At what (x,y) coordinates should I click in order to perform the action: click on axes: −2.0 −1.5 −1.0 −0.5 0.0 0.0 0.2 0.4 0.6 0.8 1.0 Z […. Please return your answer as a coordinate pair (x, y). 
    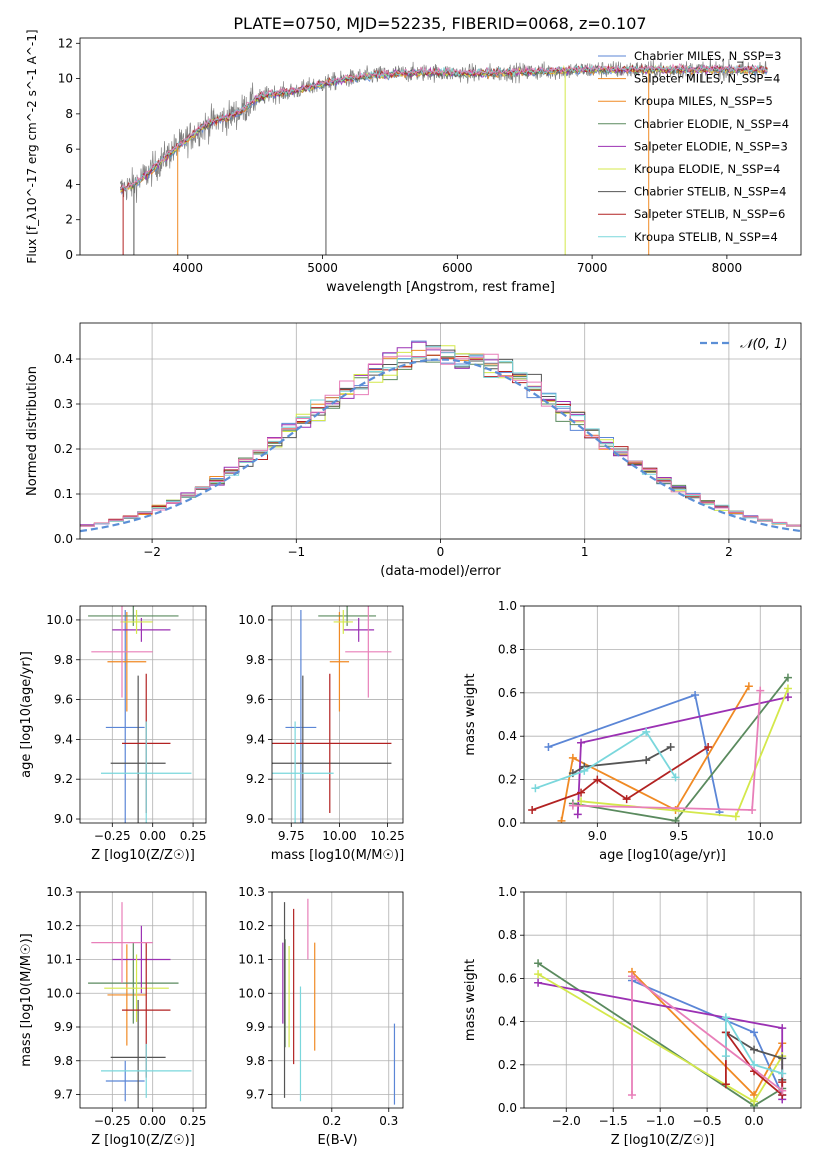
    Looking at the image, I should click on (632, 1016).